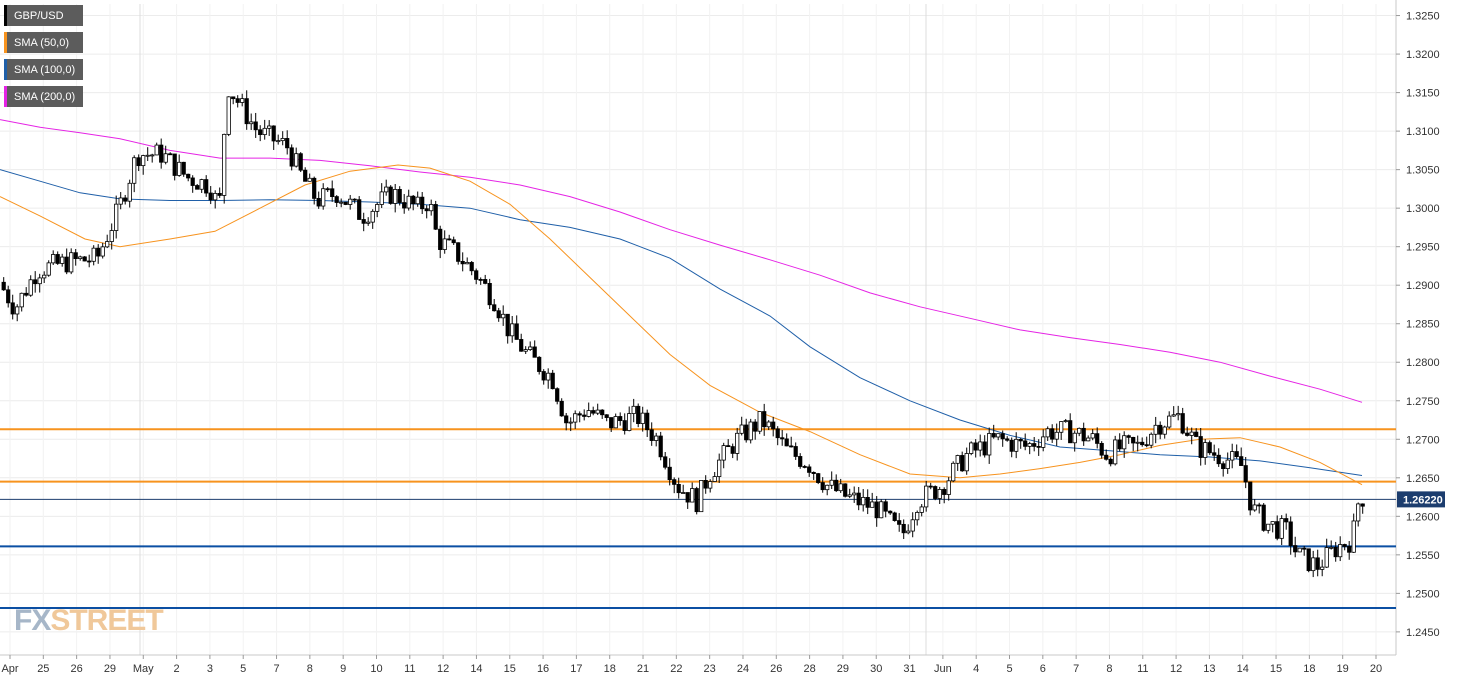  What do you see at coordinates (909, 669) in the screenshot?
I see `x-tick-label: 31` at bounding box center [909, 669].